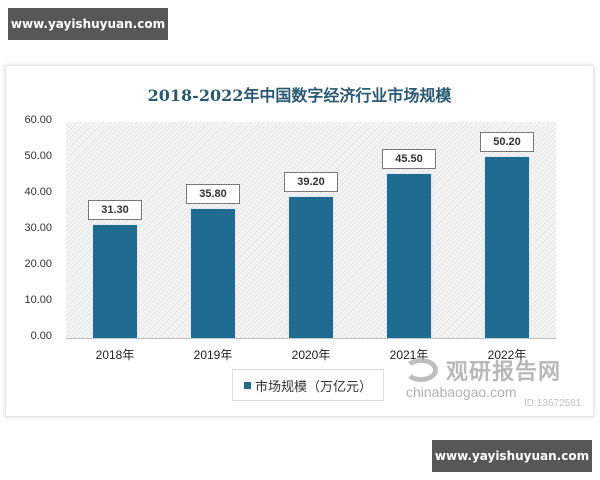 This screenshot has height=480, width=600. Describe the element at coordinates (38, 156) in the screenshot. I see `y-tick-label: 50.00` at that location.